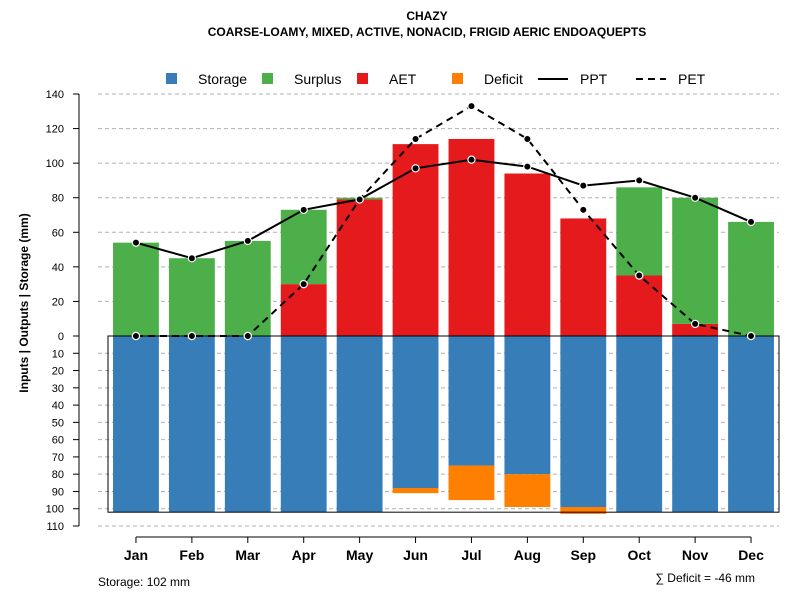 Image resolution: width=800 pixels, height=600 pixels. What do you see at coordinates (359, 424) in the screenshot?
I see `storage-bar-may` at bounding box center [359, 424].